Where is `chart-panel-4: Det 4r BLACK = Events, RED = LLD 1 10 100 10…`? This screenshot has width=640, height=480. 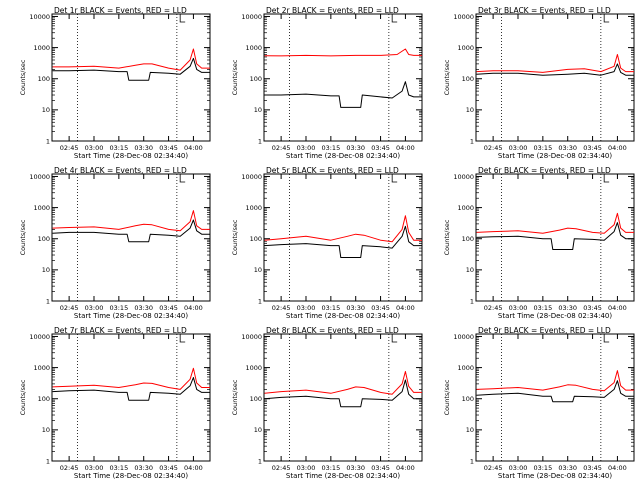
chart-panel-4: Det 4r BLACK = Events, RED = LLD 1 10 100 10… is located at coordinates (115, 243).